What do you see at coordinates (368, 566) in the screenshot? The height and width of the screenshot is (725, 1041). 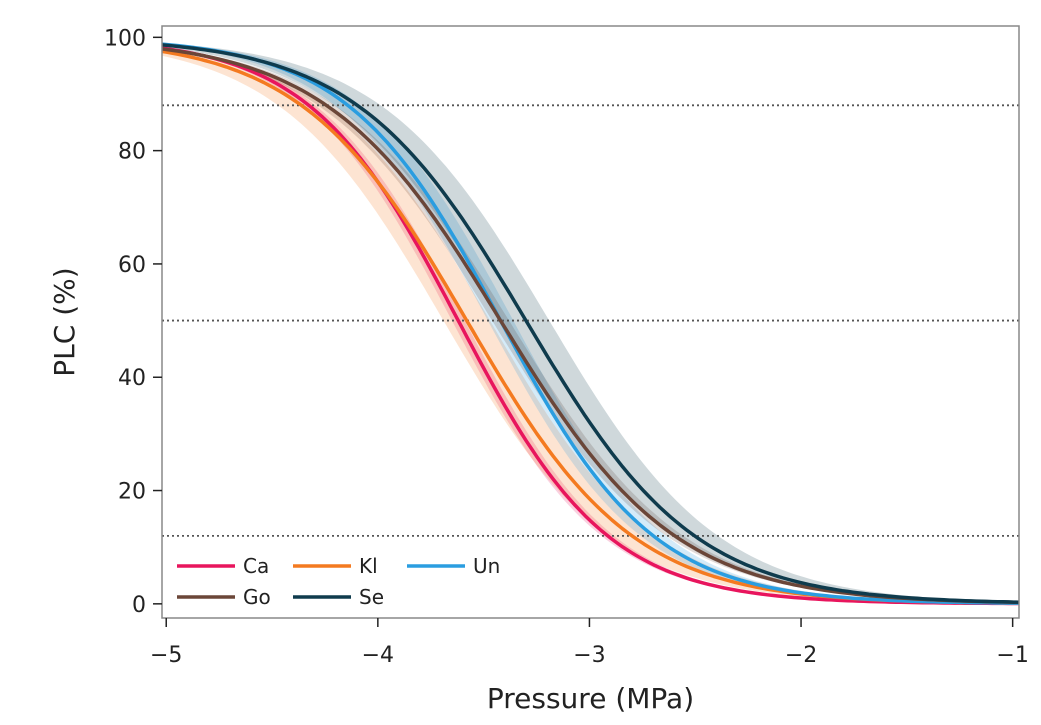 I see `legend-label-kl: Kl` at bounding box center [368, 566].